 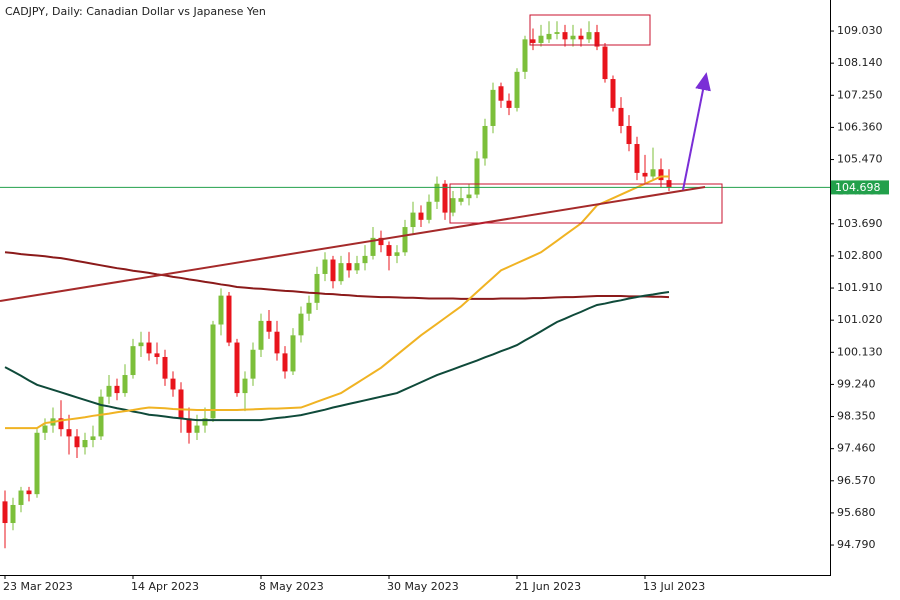 I want to click on y-tick-label: 100.130, so click(x=860, y=351).